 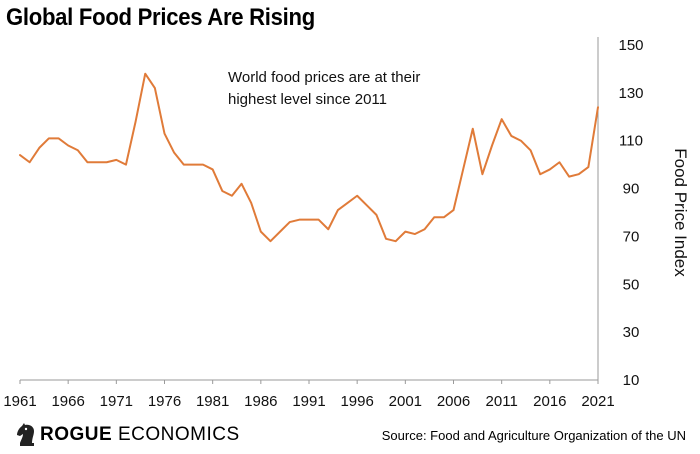 I want to click on rogue-economics-logo: ROGUE ECONOMICS, so click(x=127, y=435).